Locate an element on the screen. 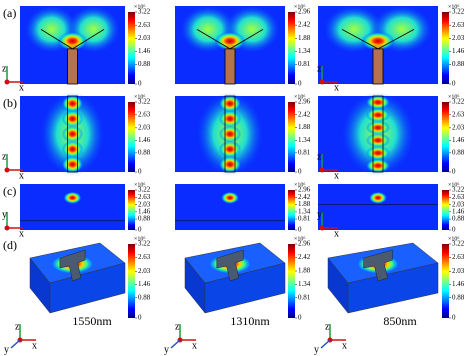 The height and width of the screenshot is (356, 474). colorbar-tick-label: 1.34 is located at coordinates (304, 140).